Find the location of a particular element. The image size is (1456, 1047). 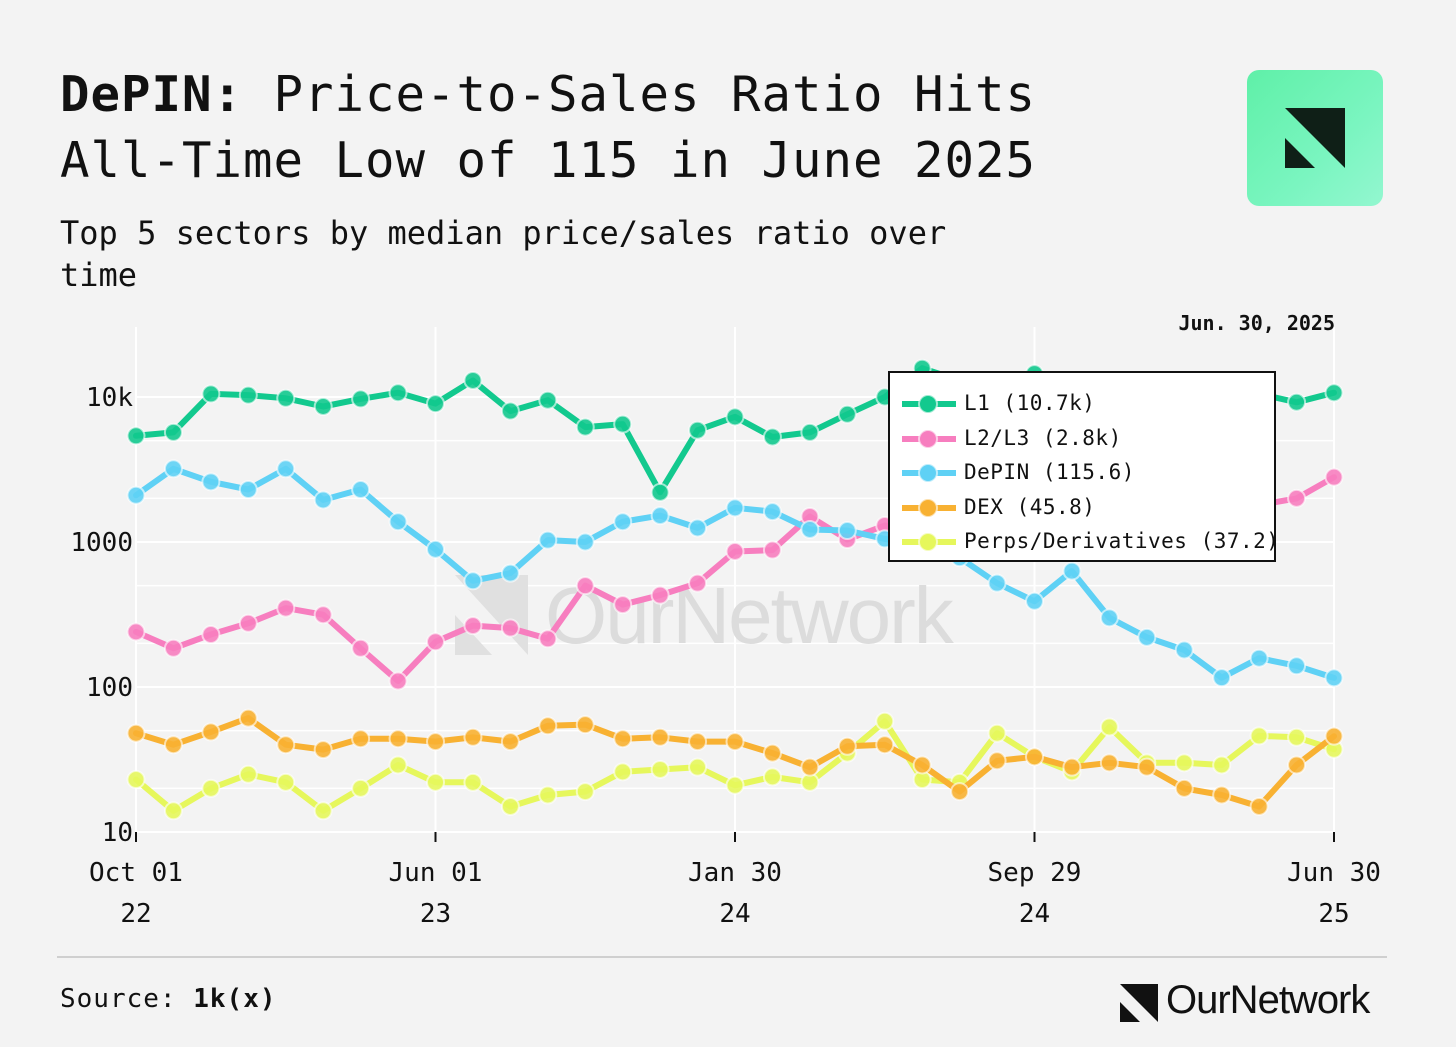

source-value: 1k(x) is located at coordinates (235, 999).